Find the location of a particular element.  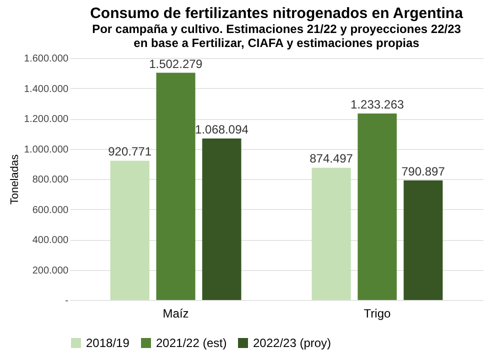

y-tick-label: 1.000.000 is located at coordinates (46, 150).